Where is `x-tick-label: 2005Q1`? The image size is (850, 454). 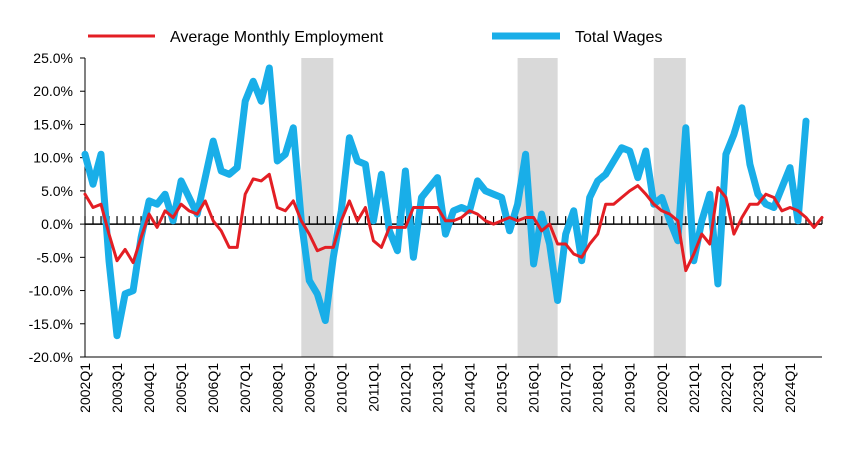 x-tick-label: 2005Q1 is located at coordinates (181, 388).